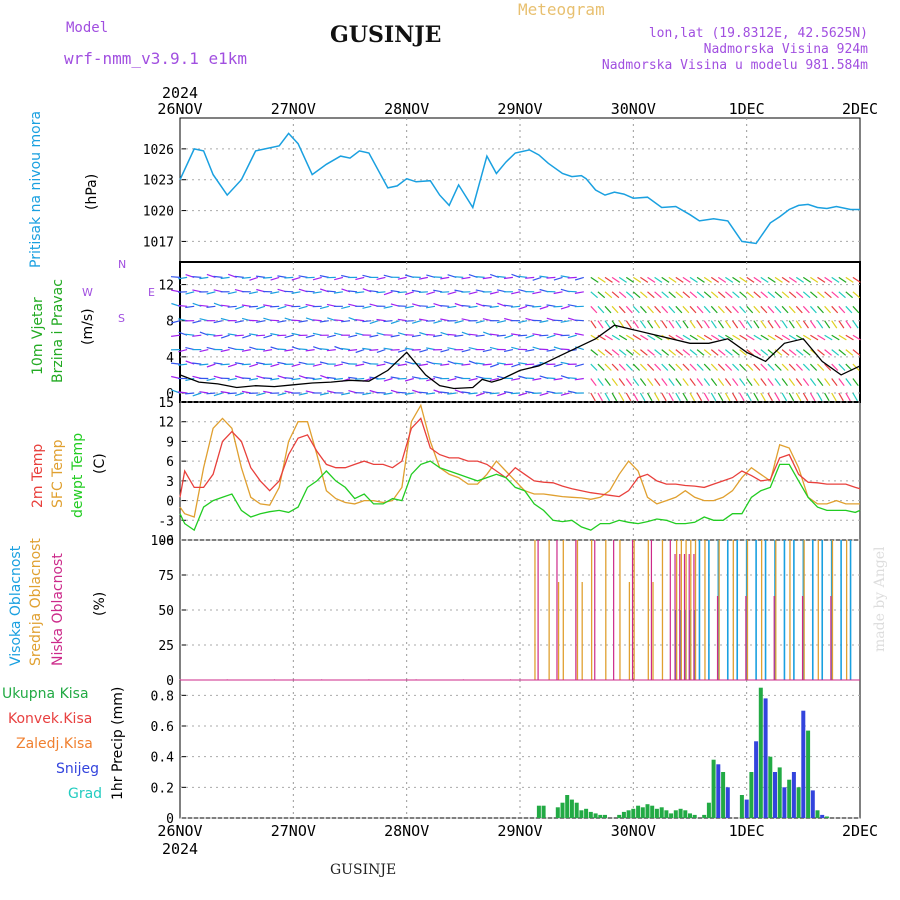 The width and height of the screenshot is (900, 900). Describe the element at coordinates (293, 831) in the screenshot. I see `day-tick-label-bottom: 27NOV` at that location.